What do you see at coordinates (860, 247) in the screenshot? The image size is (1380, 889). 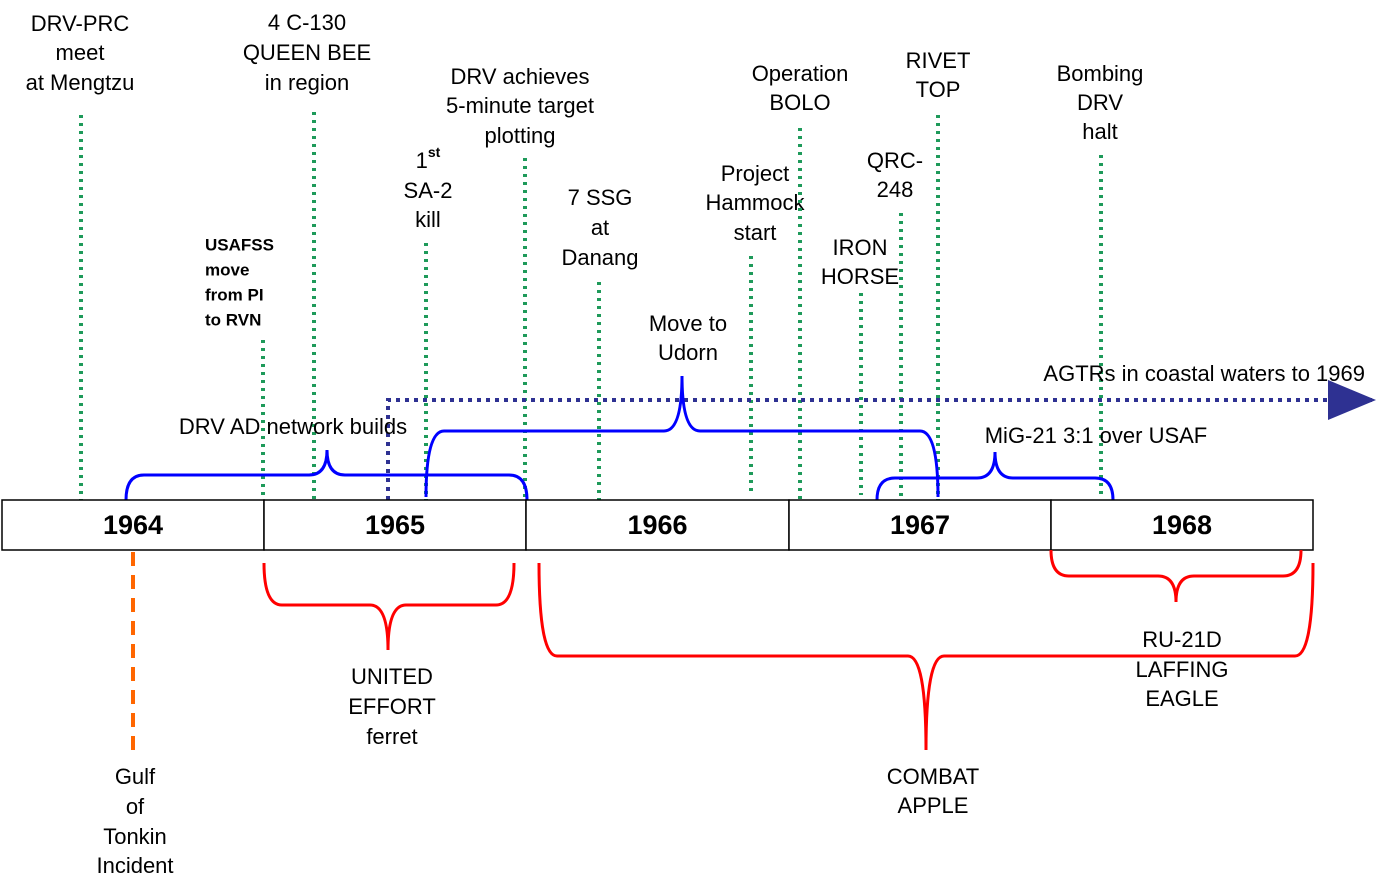 I see `event-label: IRON` at bounding box center [860, 247].